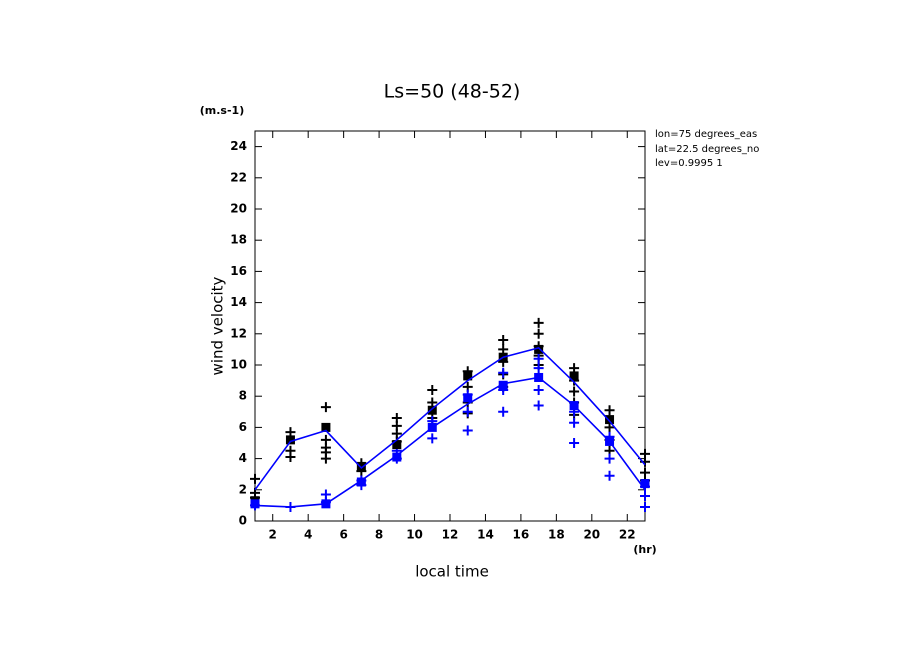 The image size is (904, 654). Describe the element at coordinates (273, 535) in the screenshot. I see `x-tick-label: 2` at that location.